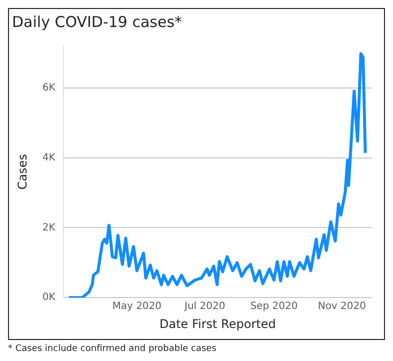  I want to click on y-tick-label: 0K, so click(49, 298).